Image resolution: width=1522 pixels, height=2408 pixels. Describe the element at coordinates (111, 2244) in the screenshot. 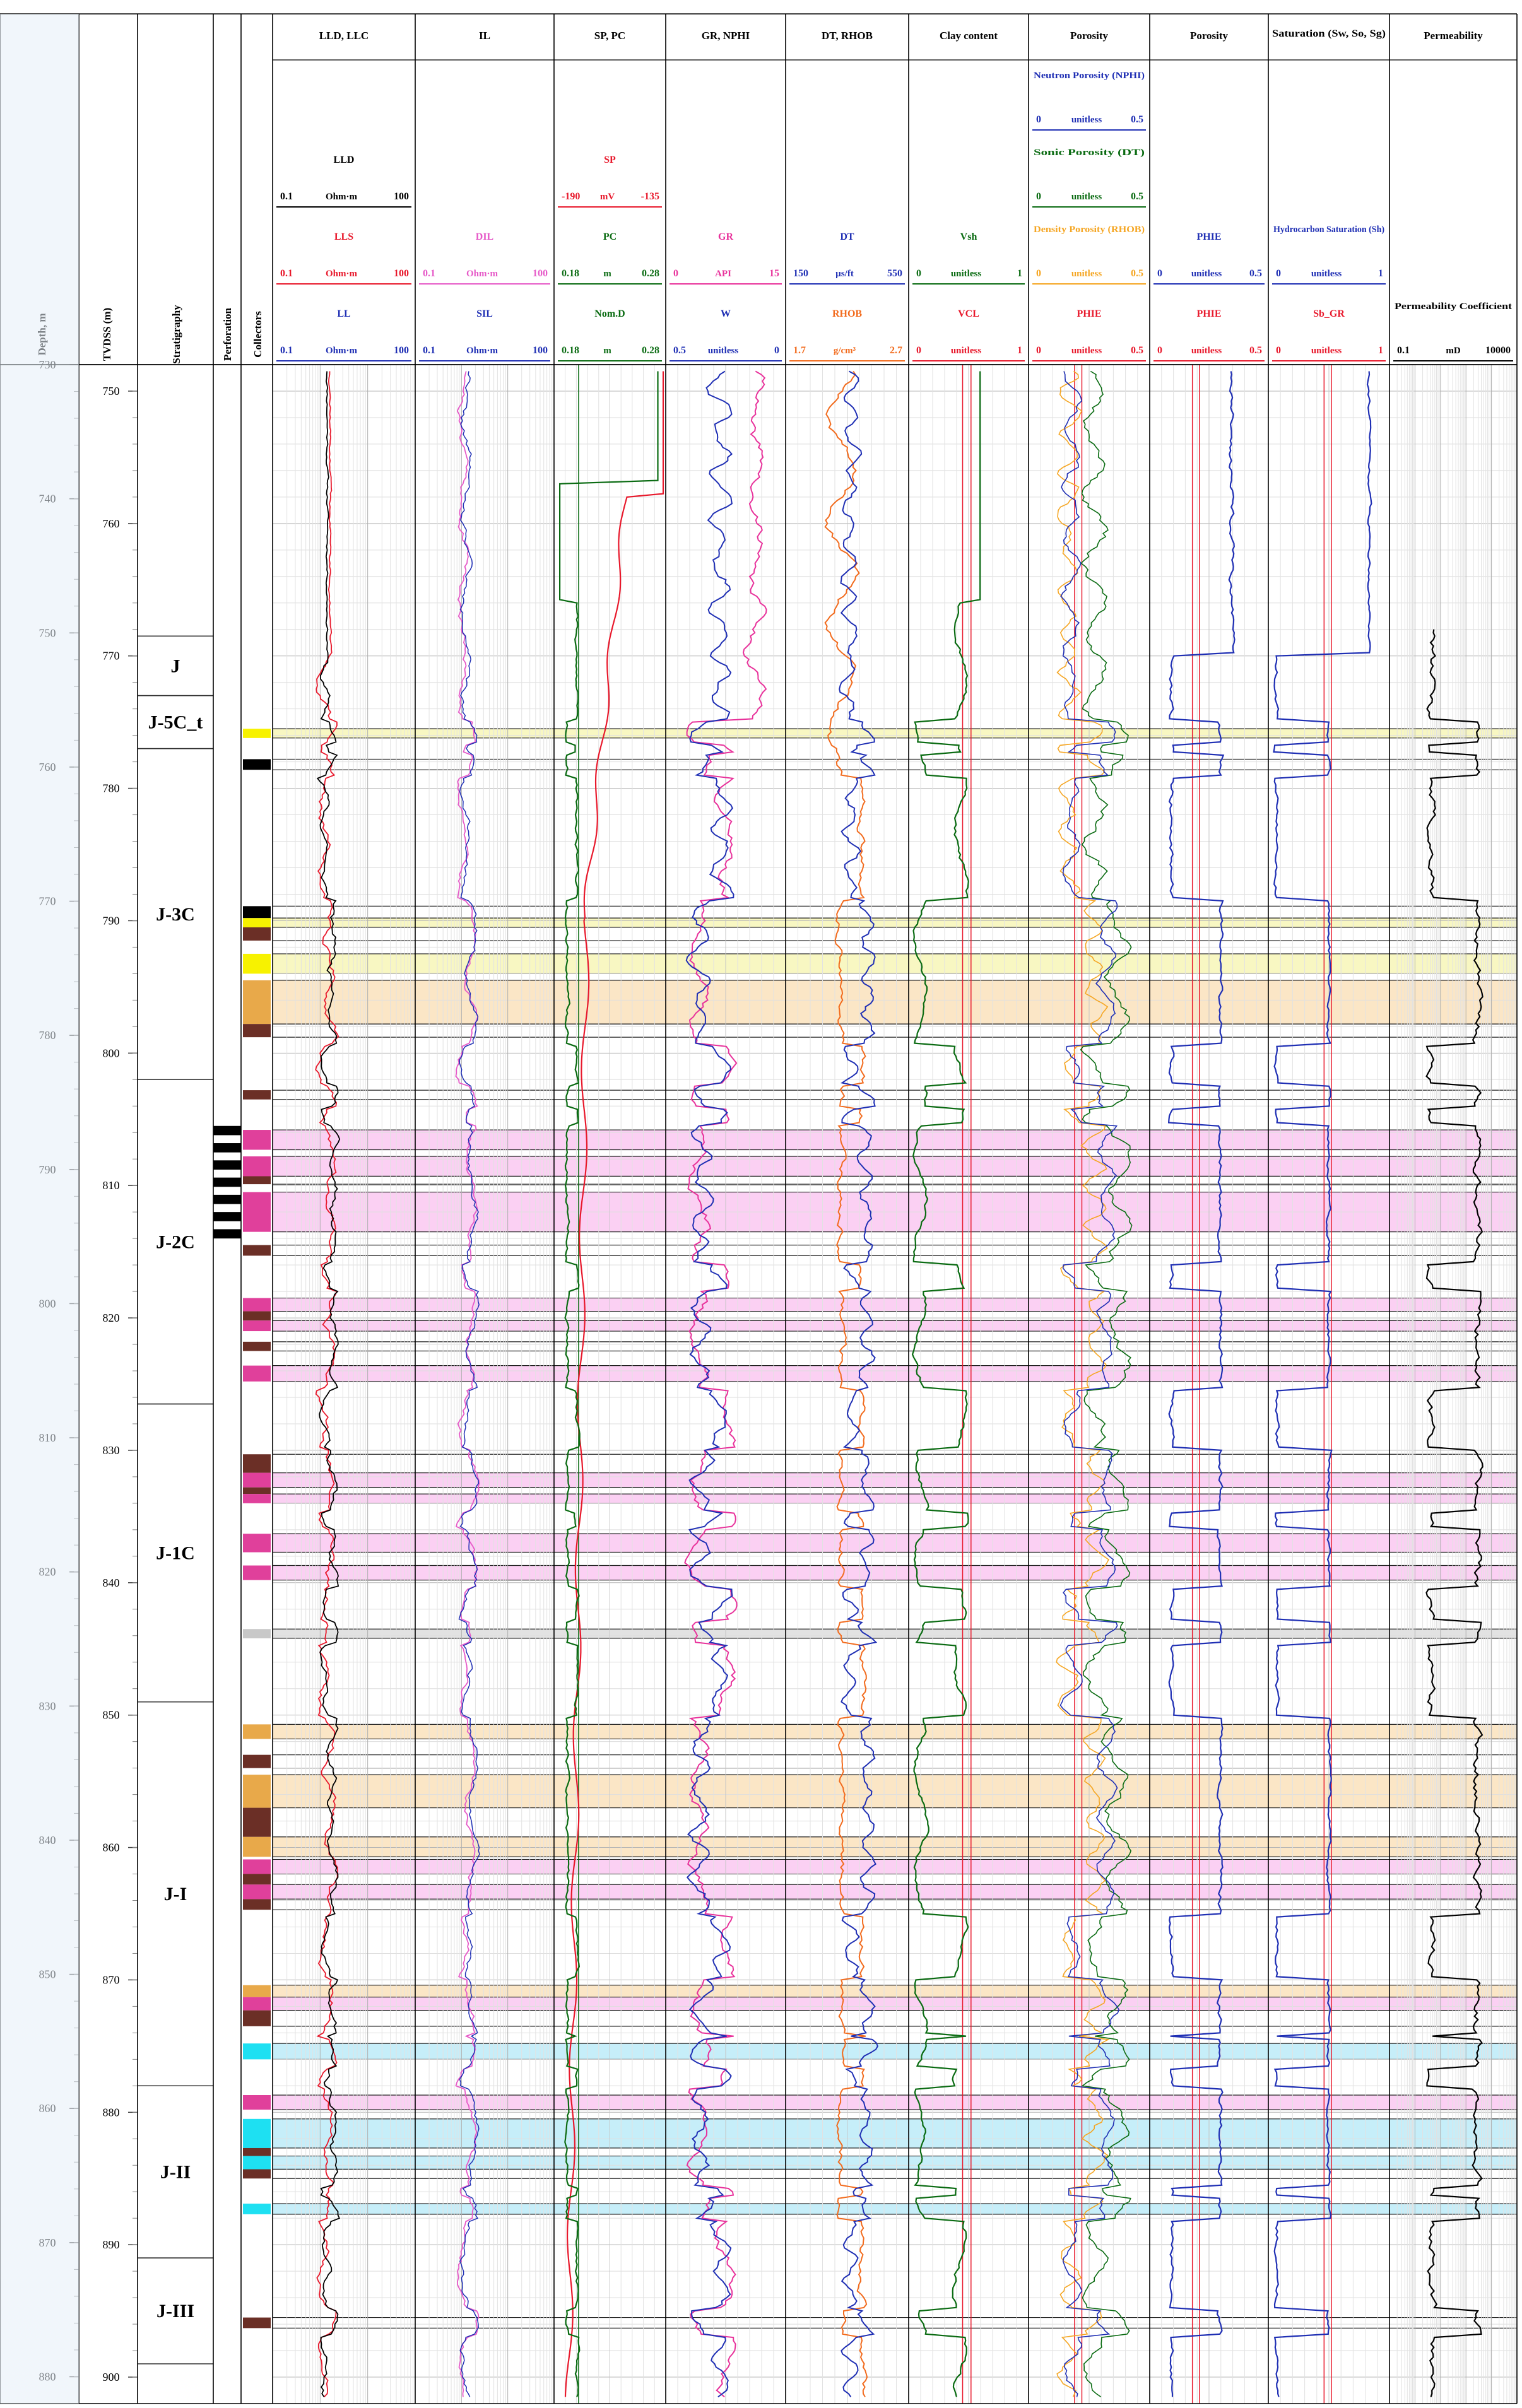

I see `tvdss-tick-label: 890` at that location.